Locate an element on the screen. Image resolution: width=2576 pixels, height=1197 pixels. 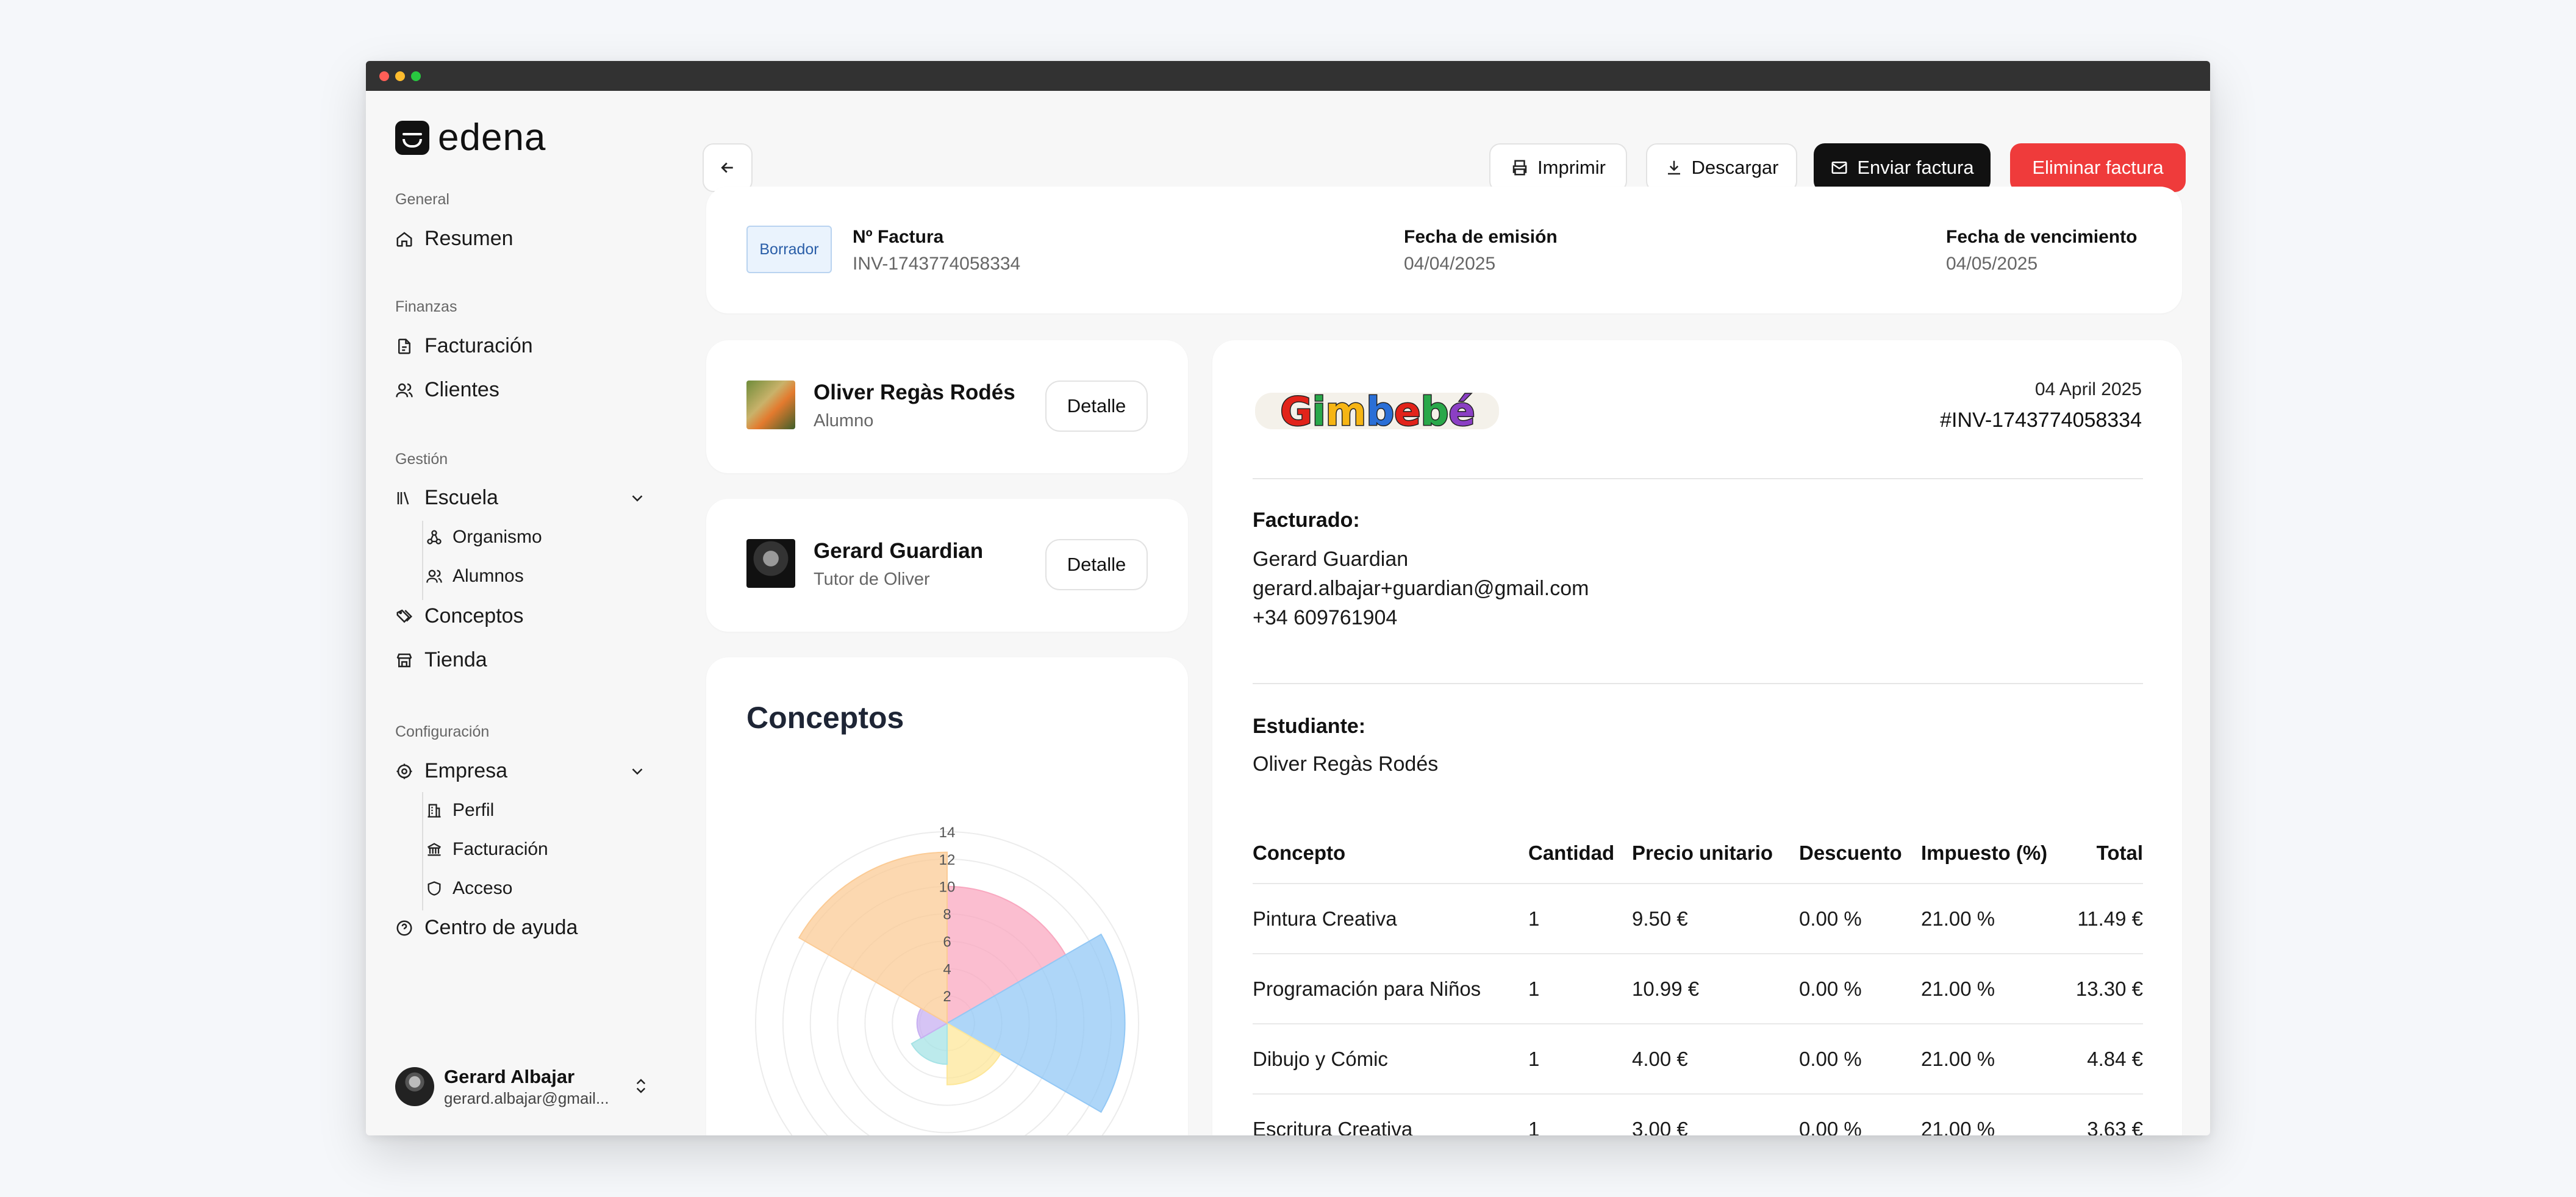
sidebar-item-label: Resumen is located at coordinates (468, 238).